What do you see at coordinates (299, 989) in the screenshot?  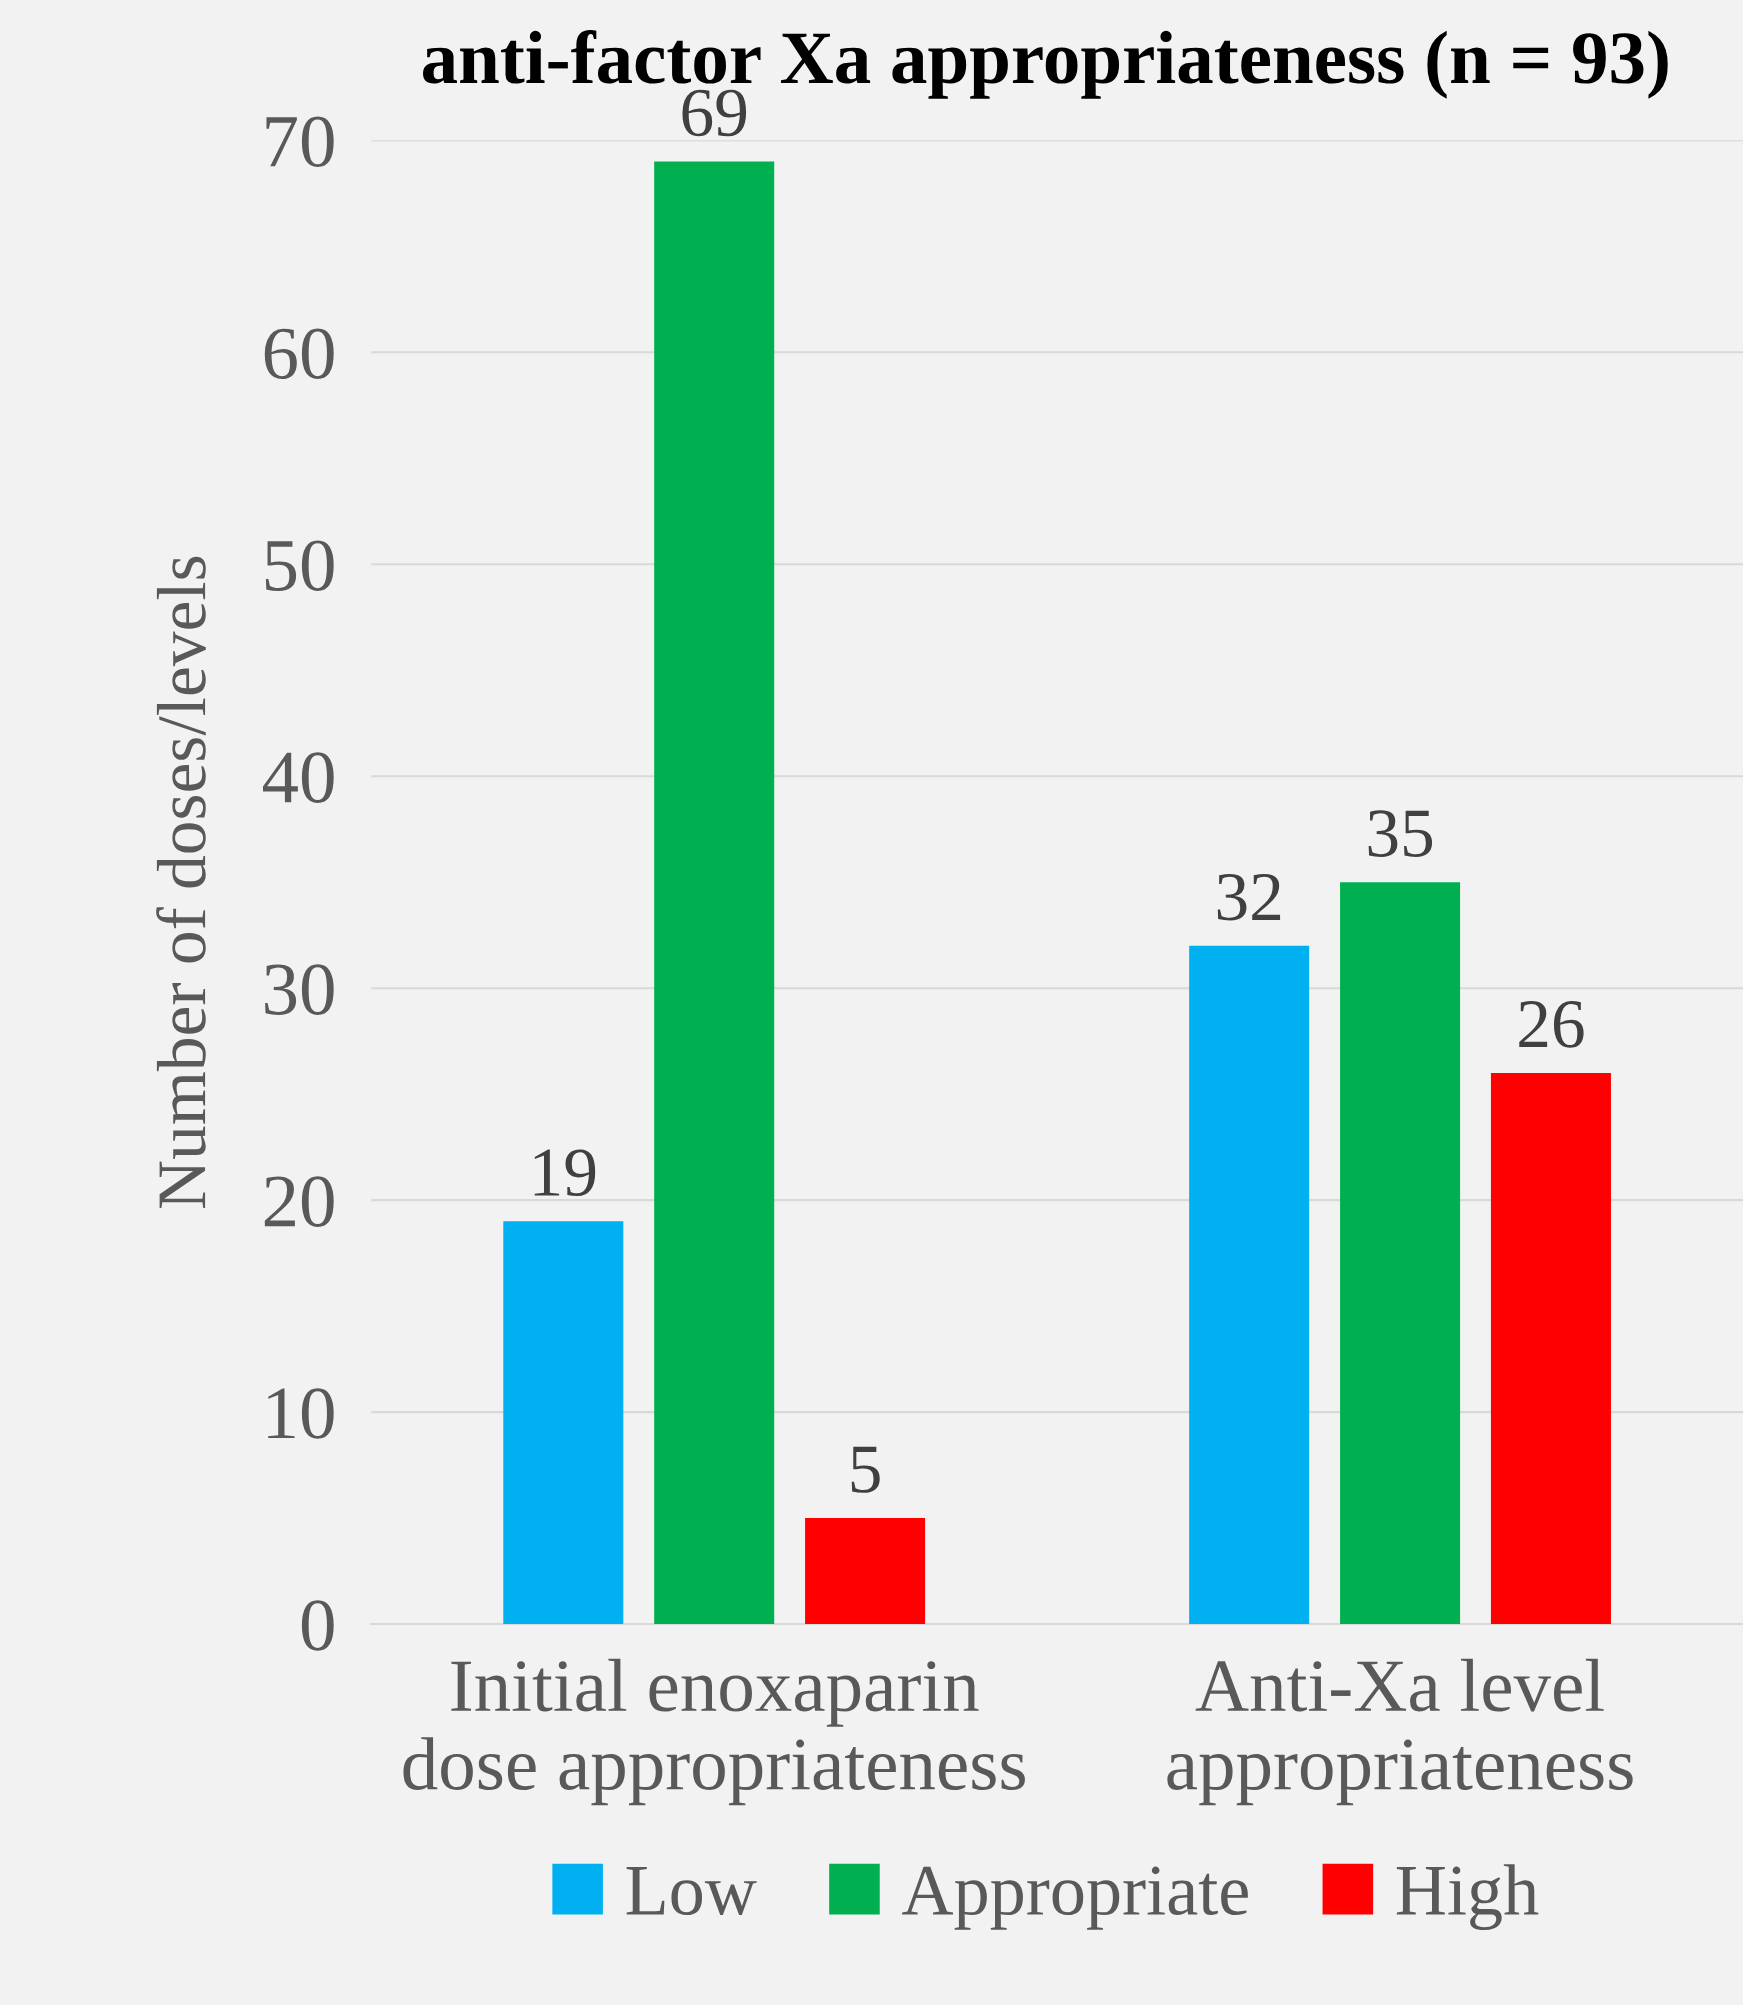 I see `y-tick-label: 30` at bounding box center [299, 989].